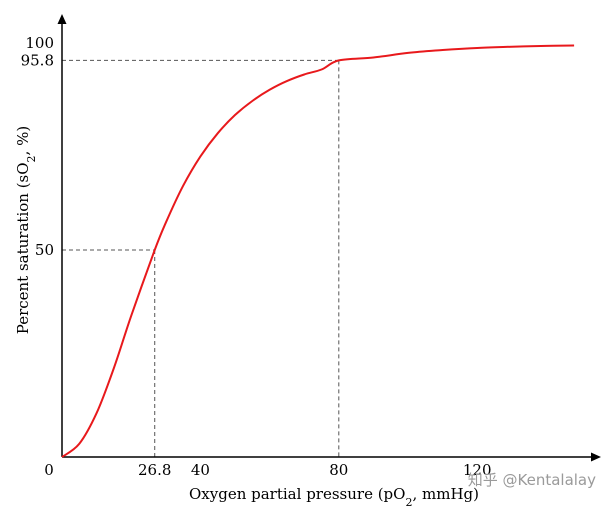 This screenshot has height=507, width=612. What do you see at coordinates (200, 470) in the screenshot?
I see `x-tick-label-2: 40` at bounding box center [200, 470].